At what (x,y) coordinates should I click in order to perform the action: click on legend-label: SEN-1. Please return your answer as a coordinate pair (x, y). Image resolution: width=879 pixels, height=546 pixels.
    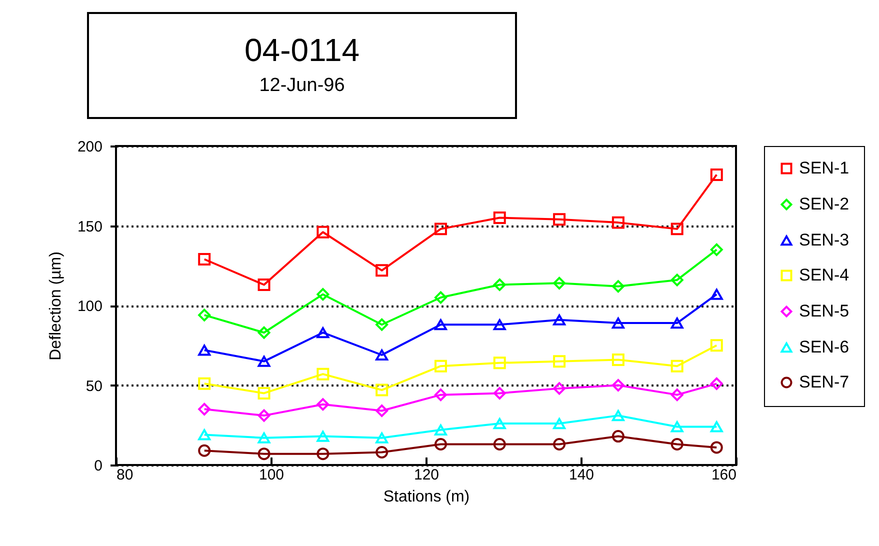
    Looking at the image, I should click on (824, 168).